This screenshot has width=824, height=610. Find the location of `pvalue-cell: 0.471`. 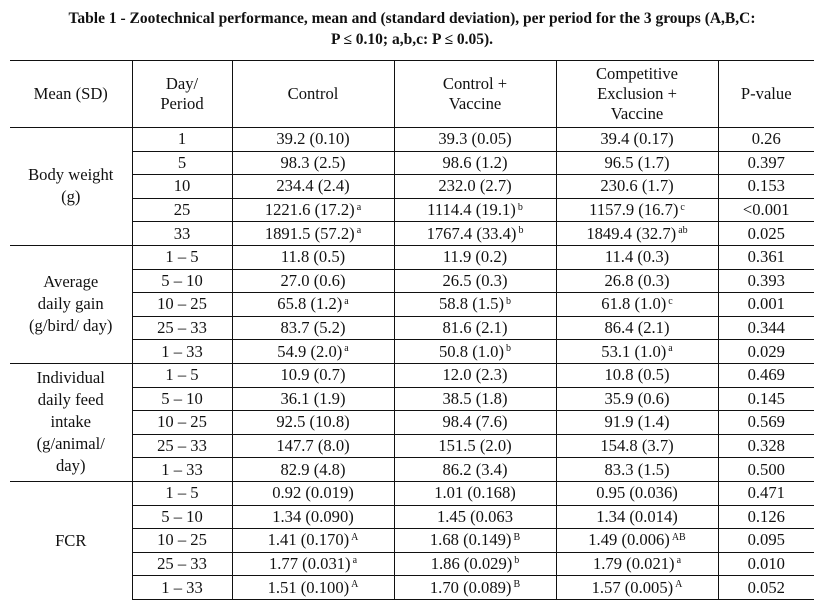

pvalue-cell: 0.471 is located at coordinates (765, 492).